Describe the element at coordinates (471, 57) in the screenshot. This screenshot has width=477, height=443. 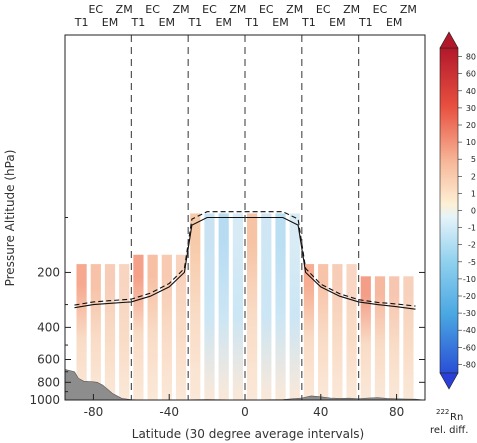
I see `colorbar-label: 80` at that location.